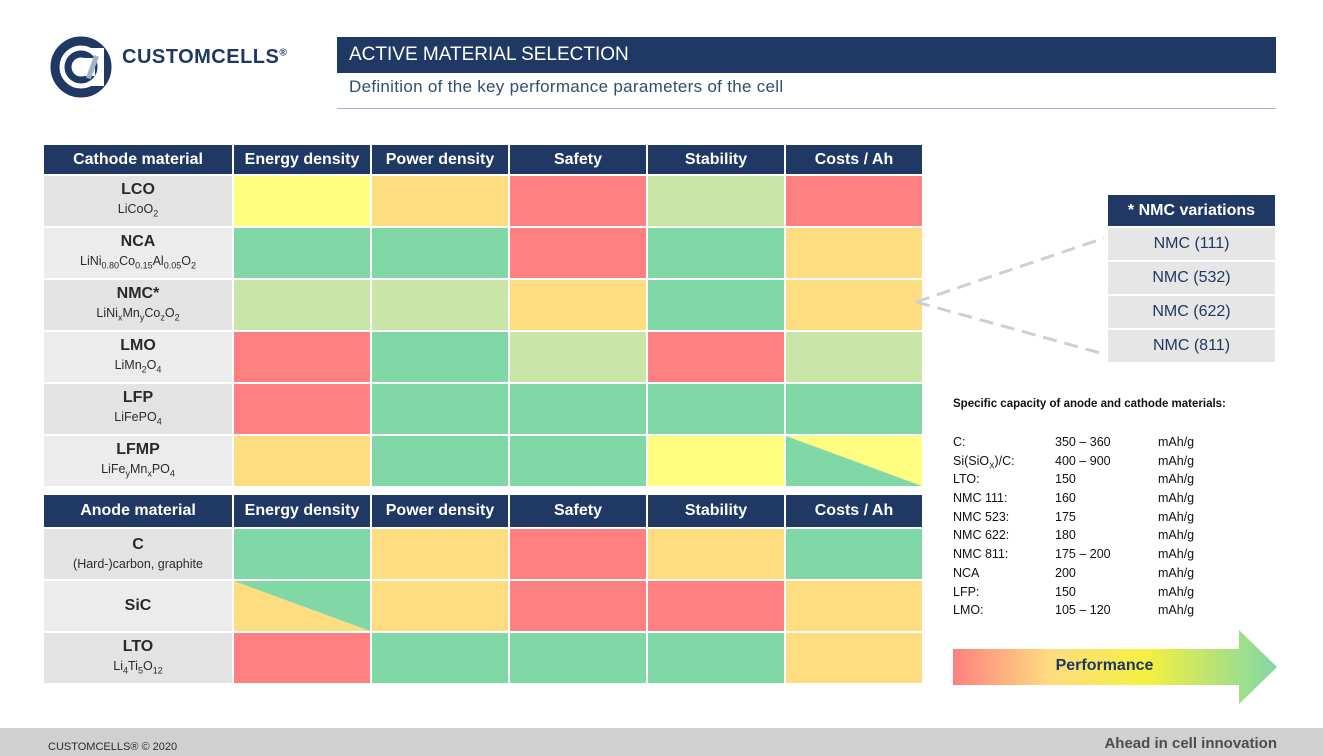 The width and height of the screenshot is (1323, 756). I want to click on nmc-variation-item: NMC (811), so click(1191, 346).